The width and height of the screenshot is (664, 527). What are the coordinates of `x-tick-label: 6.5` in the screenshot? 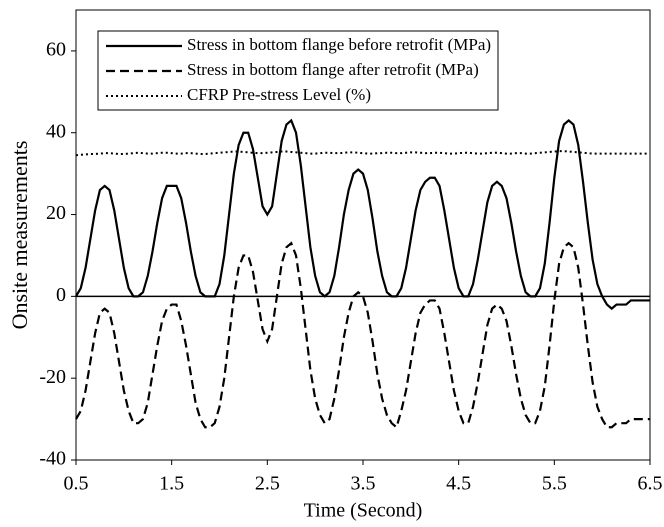 It's located at (650, 484).